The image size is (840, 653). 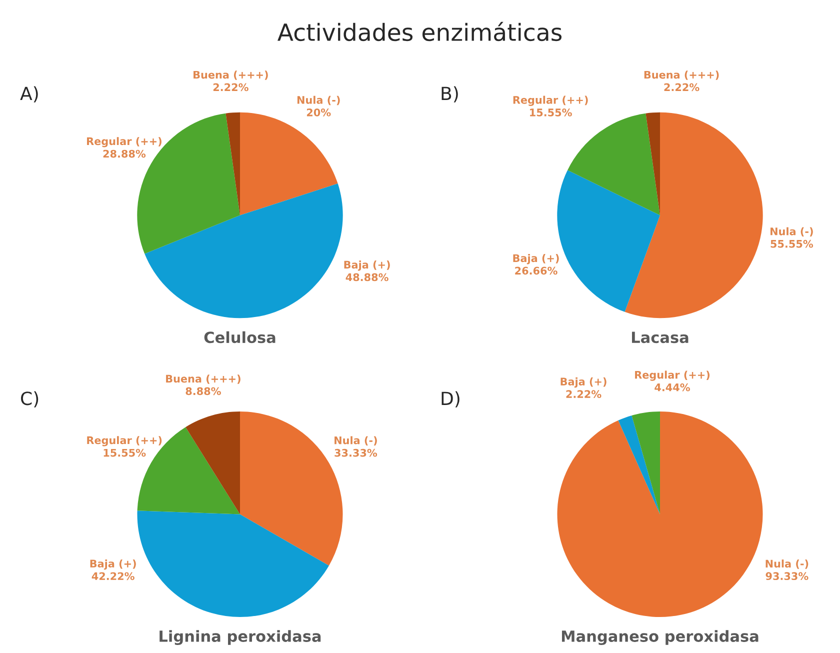 What do you see at coordinates (660, 638) in the screenshot?
I see `text: Manganeso peroxidasa` at bounding box center [660, 638].